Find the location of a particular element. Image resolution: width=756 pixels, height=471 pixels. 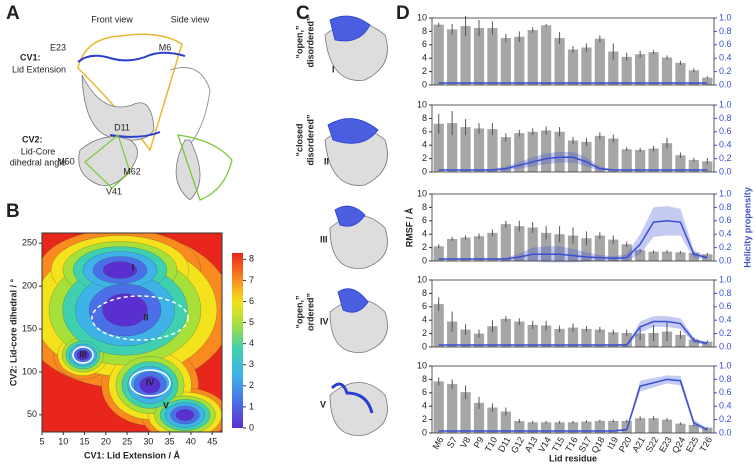

cv-label: Lid Extension is located at coordinates (39, 69).